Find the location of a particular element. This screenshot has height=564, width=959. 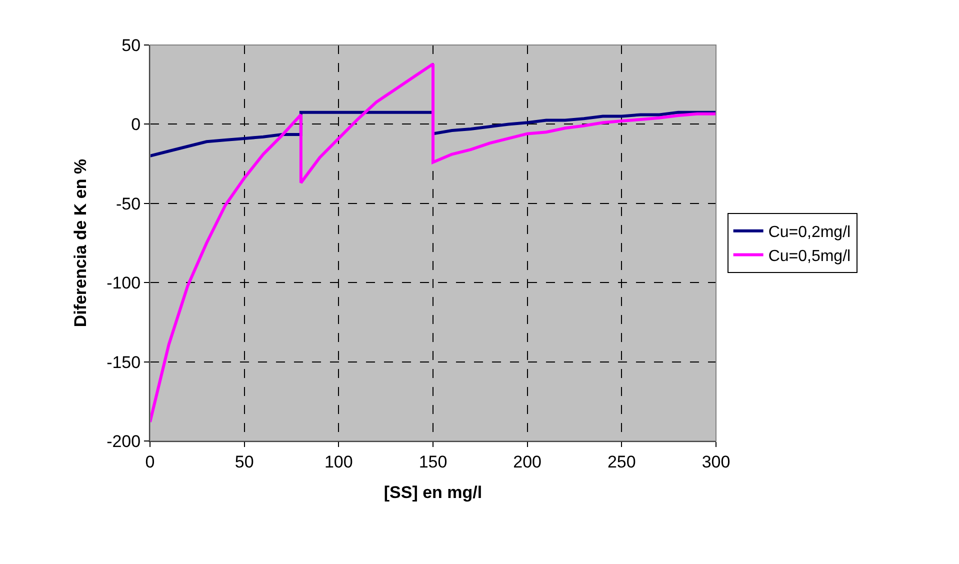

x-tick-label: 0 is located at coordinates (150, 462).